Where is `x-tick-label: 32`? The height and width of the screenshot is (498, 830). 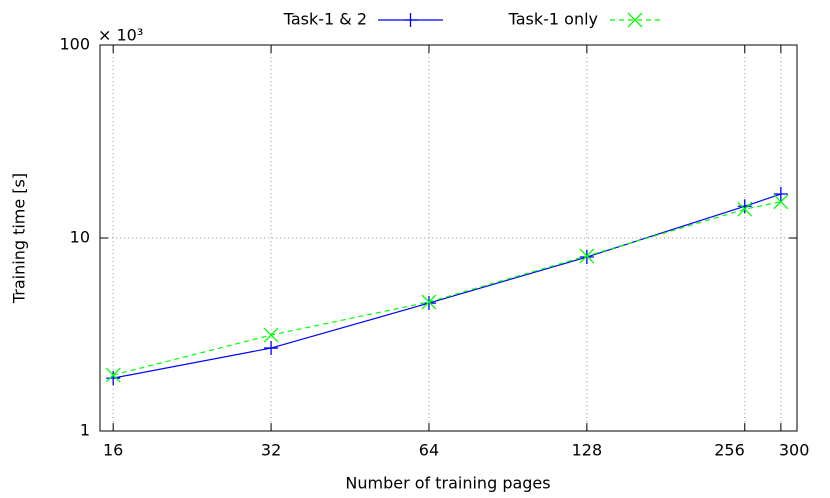 x-tick-label: 32 is located at coordinates (271, 450).